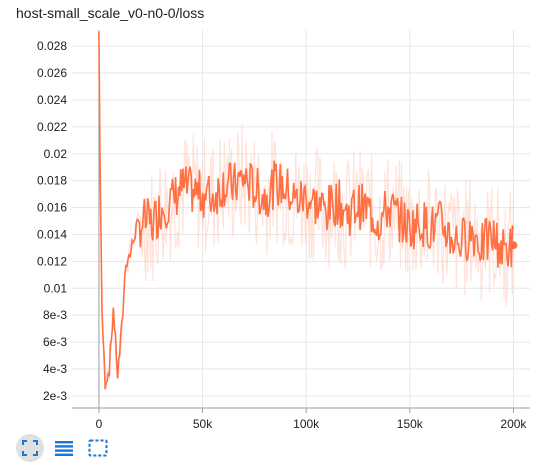 This screenshot has height=472, width=543. Describe the element at coordinates (55, 342) in the screenshot. I see `y-tick-label: 6e-3` at that location.